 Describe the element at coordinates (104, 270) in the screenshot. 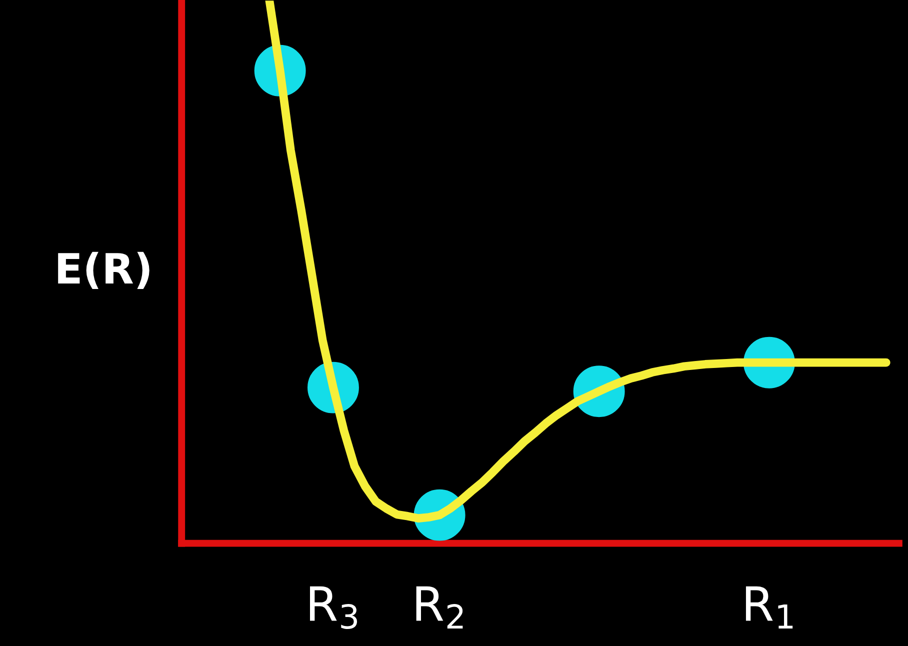

I see `y-axis-title: E(R)` at that location.